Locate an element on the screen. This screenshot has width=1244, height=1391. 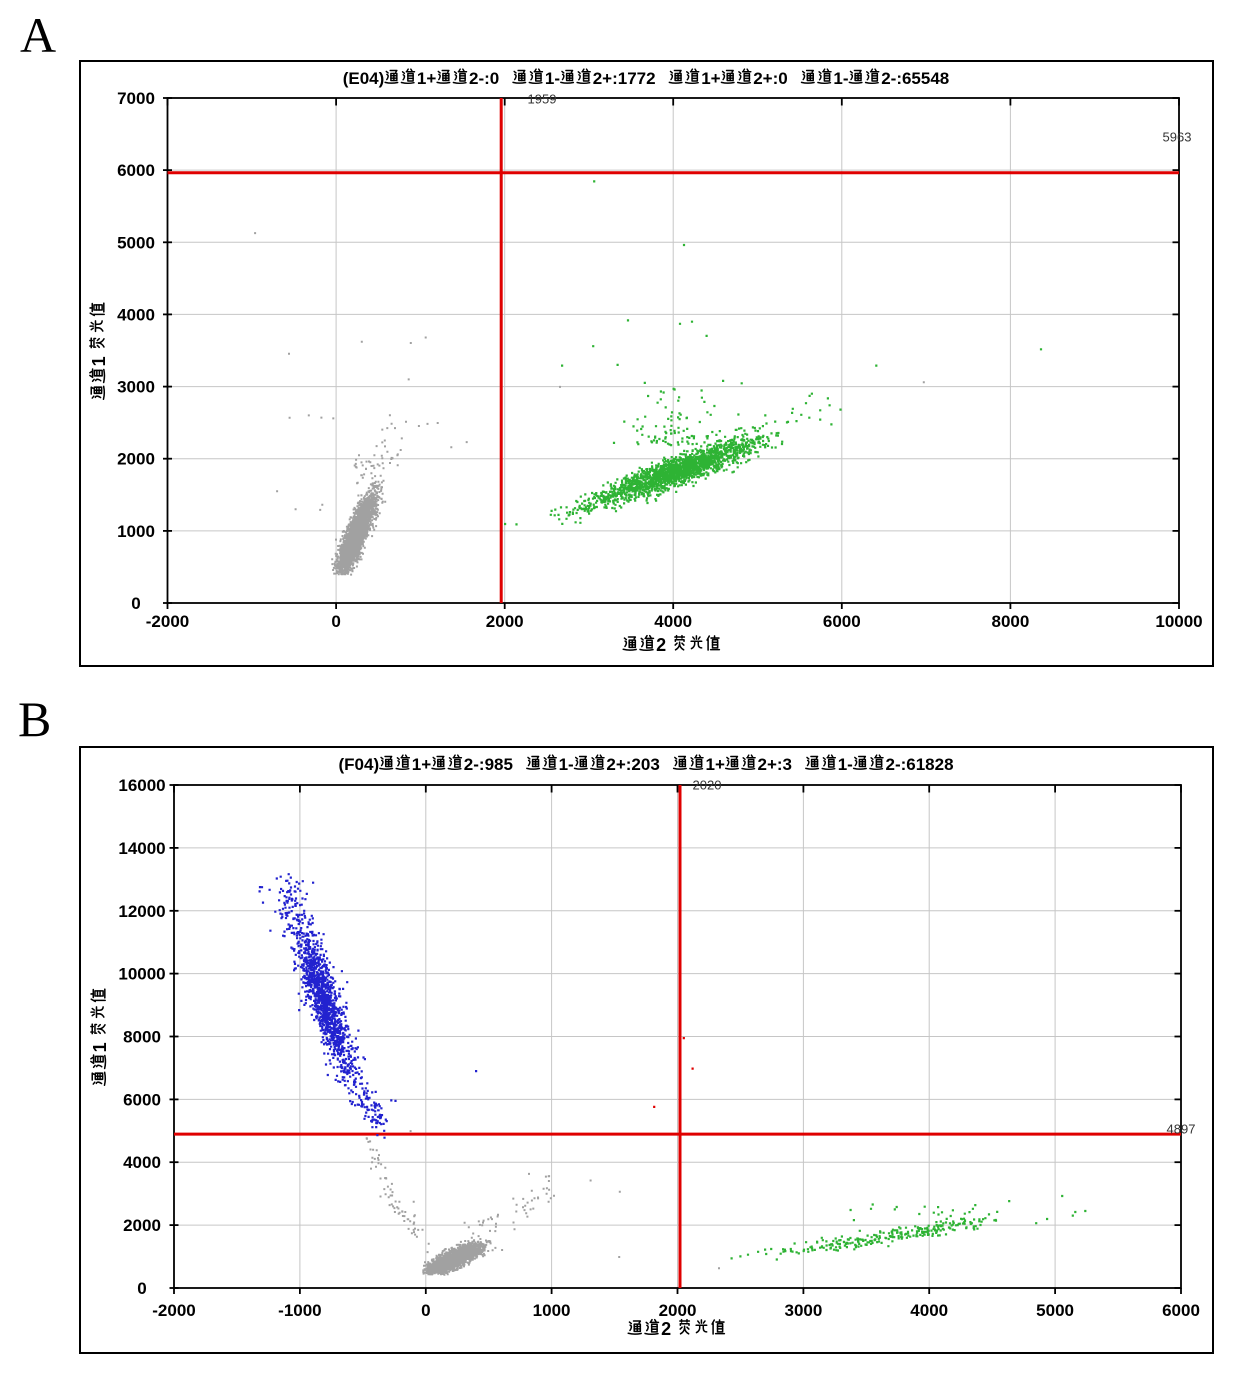
svg-text: 2-:0 is located at coordinates (484, 78).